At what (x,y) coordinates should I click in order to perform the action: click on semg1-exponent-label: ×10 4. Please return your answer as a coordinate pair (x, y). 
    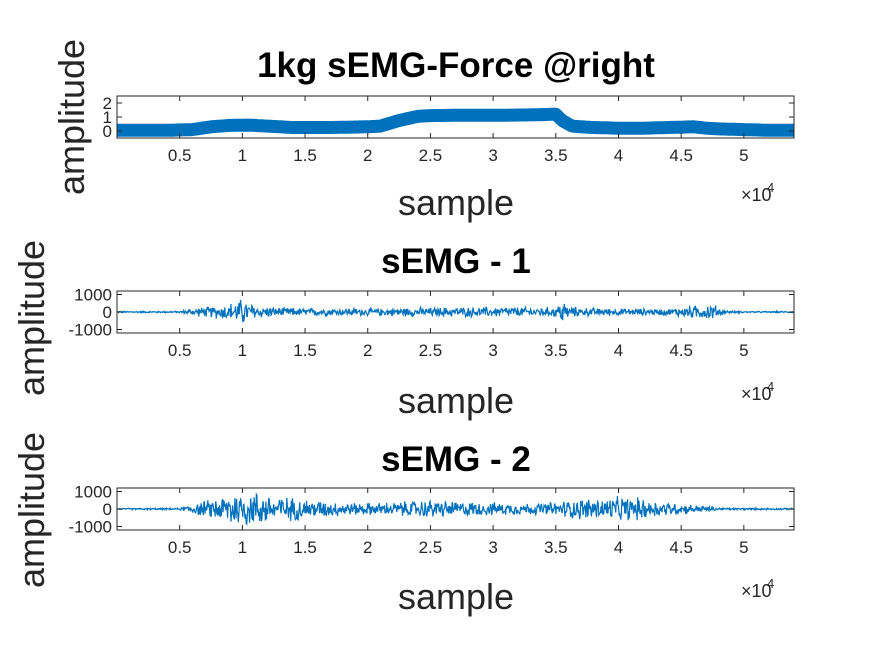
    Looking at the image, I should click on (757, 391).